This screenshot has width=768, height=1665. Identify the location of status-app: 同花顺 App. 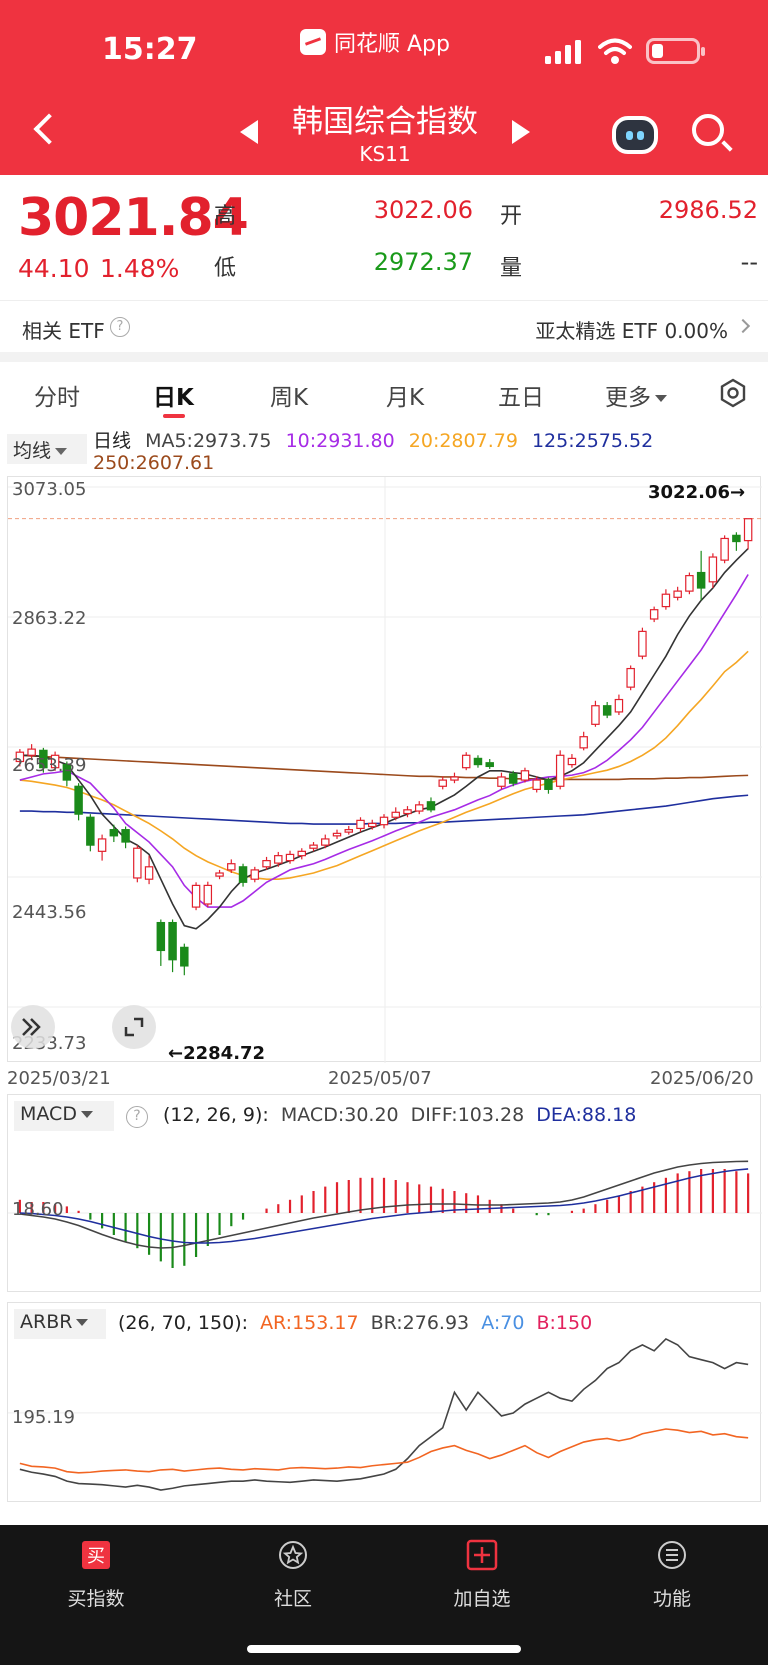
(375, 42).